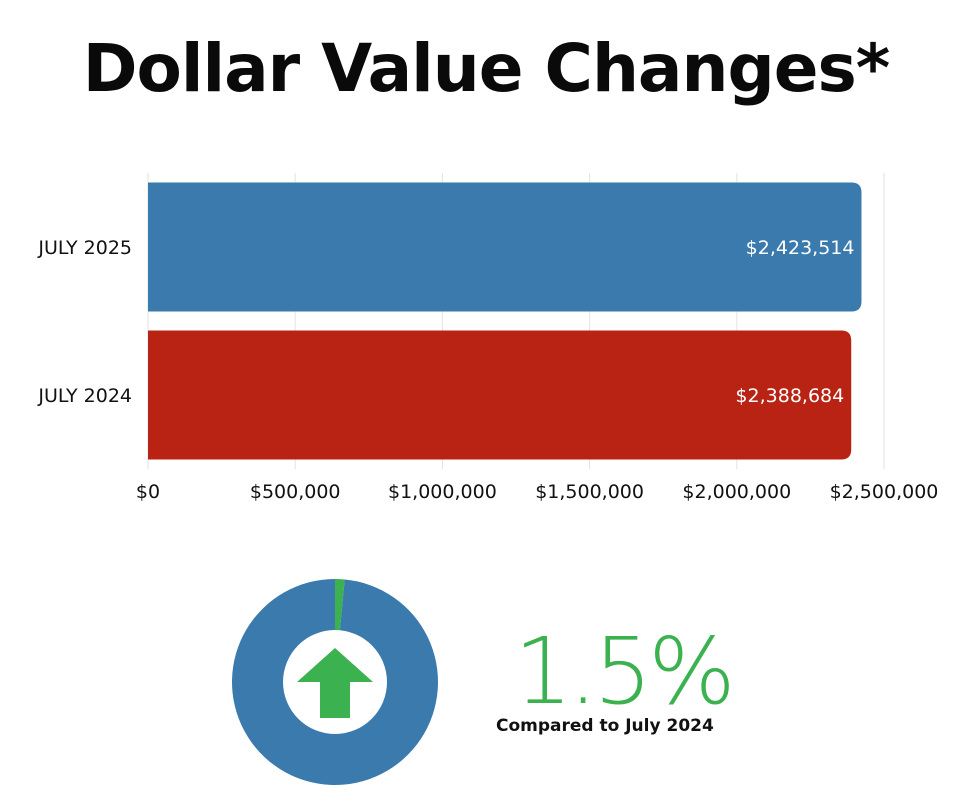 The height and width of the screenshot is (806, 972). I want to click on x-tick-label: $1,500,000, so click(589, 492).